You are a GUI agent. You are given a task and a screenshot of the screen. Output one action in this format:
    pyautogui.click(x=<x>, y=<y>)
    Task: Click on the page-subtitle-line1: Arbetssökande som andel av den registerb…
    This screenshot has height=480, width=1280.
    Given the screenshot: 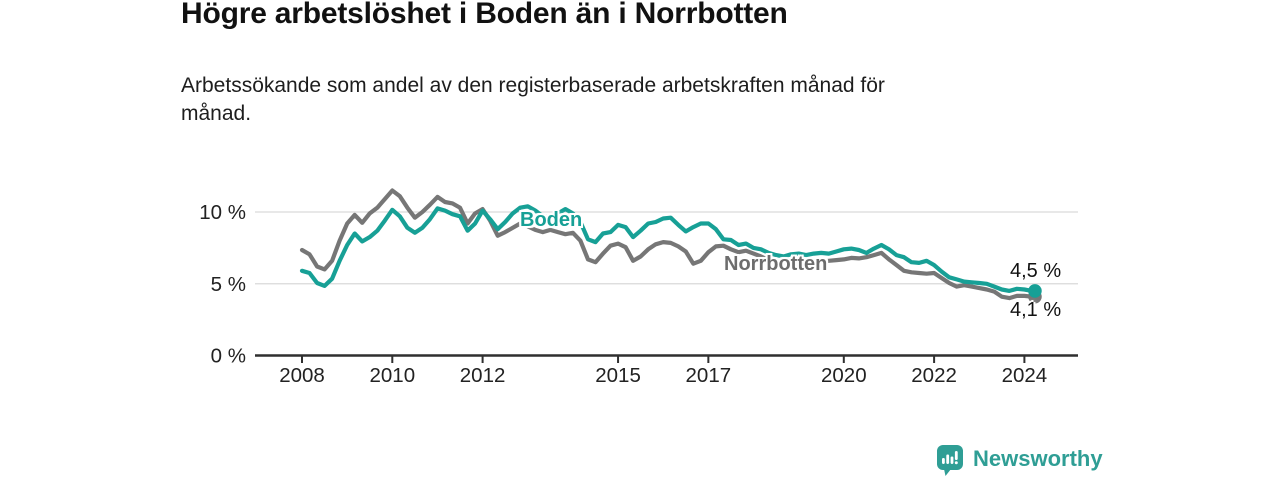 What is the action you would take?
    pyautogui.click(x=533, y=85)
    